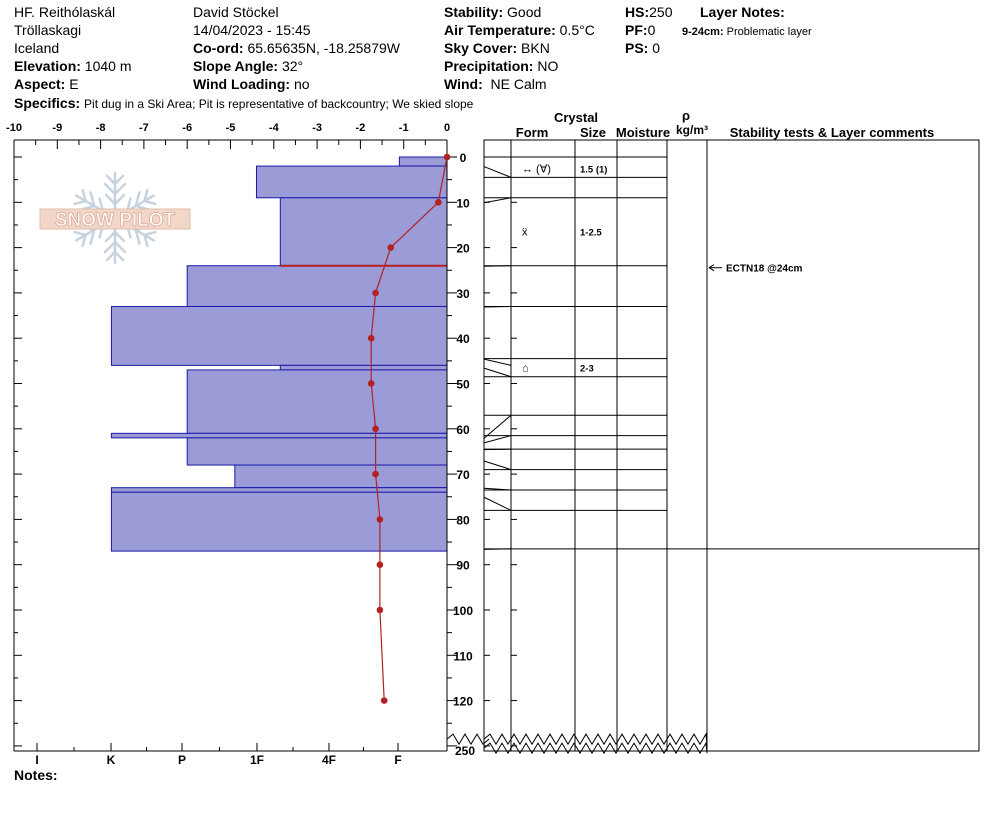  What do you see at coordinates (36, 760) in the screenshot?
I see `hardness-tick-label: I` at bounding box center [36, 760].